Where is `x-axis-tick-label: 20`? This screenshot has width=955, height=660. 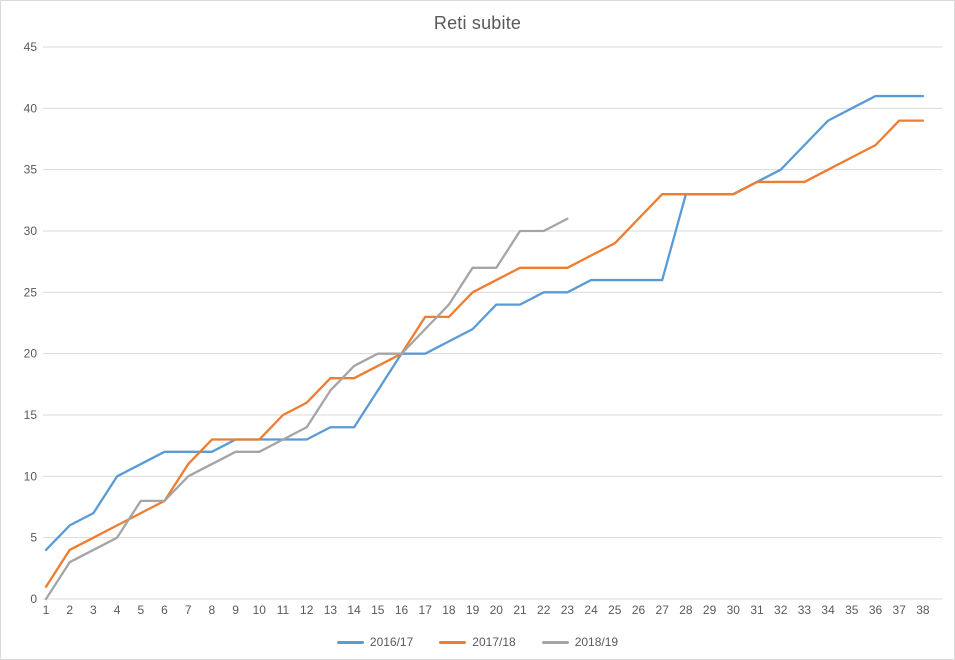
x-axis-tick-label: 20 is located at coordinates (497, 610).